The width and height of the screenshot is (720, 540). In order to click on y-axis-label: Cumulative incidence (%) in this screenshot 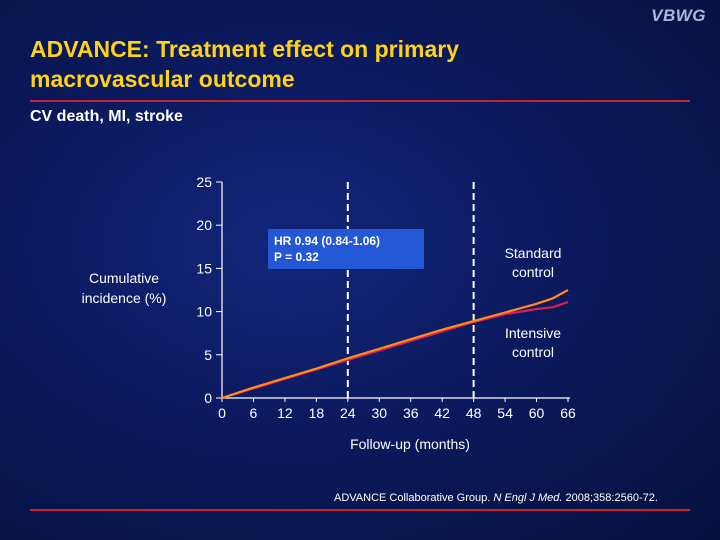, I will do `click(124, 288)`.